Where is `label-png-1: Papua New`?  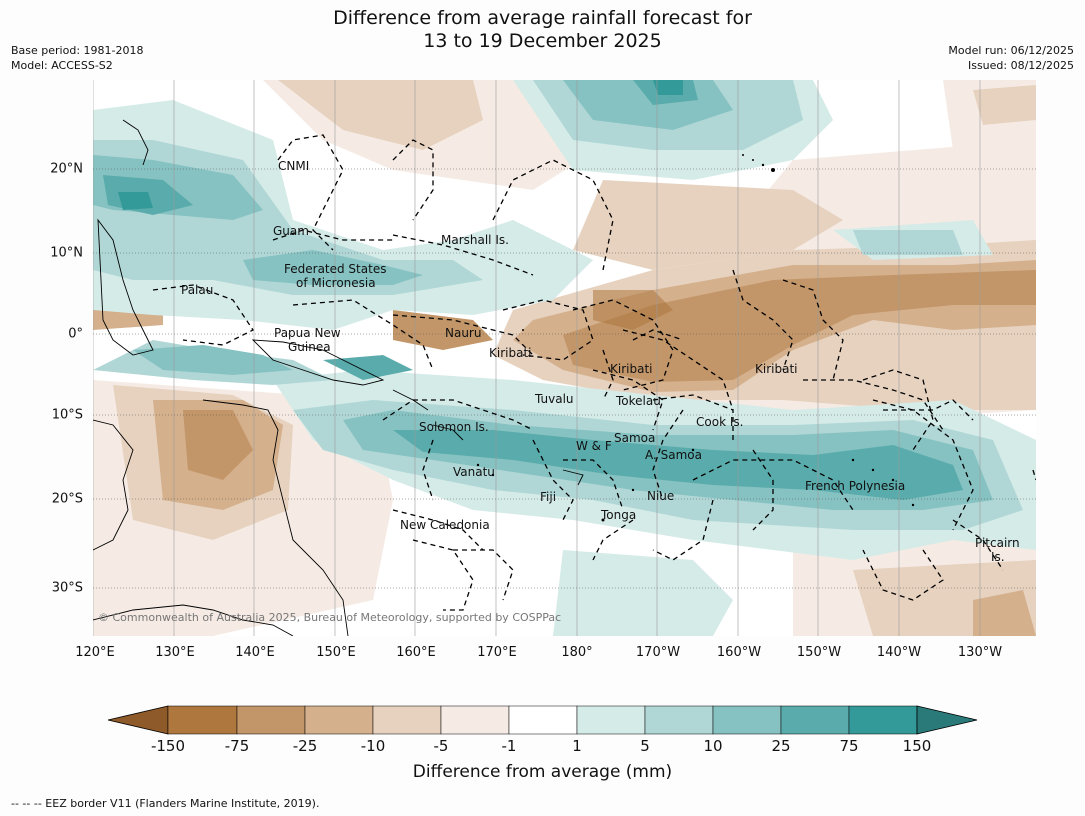
label-png-1: Papua New is located at coordinates (307, 333).